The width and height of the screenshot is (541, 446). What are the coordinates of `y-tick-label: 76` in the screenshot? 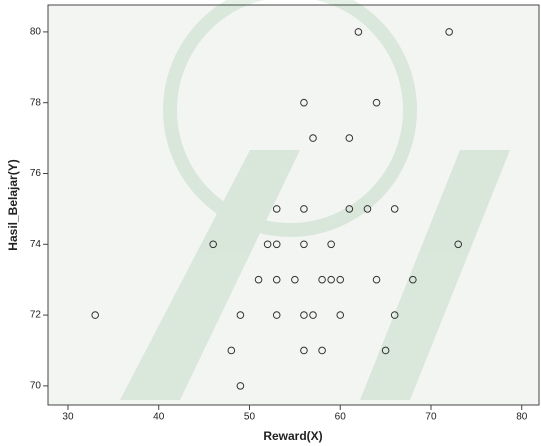 It's located at (36, 173).